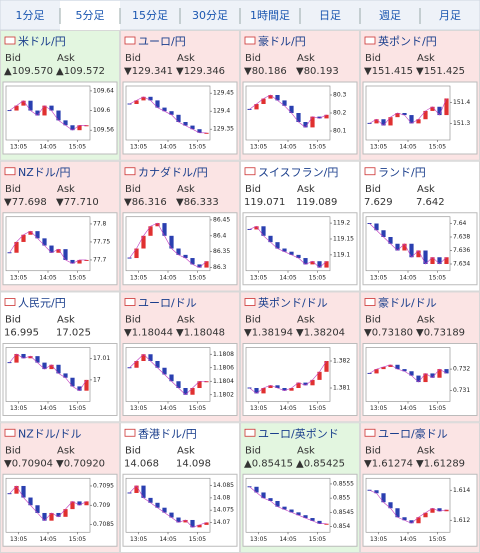 The width and height of the screenshot is (480, 553). What do you see at coordinates (300, 249) in the screenshot?
I see `chart-box` at bounding box center [300, 249].